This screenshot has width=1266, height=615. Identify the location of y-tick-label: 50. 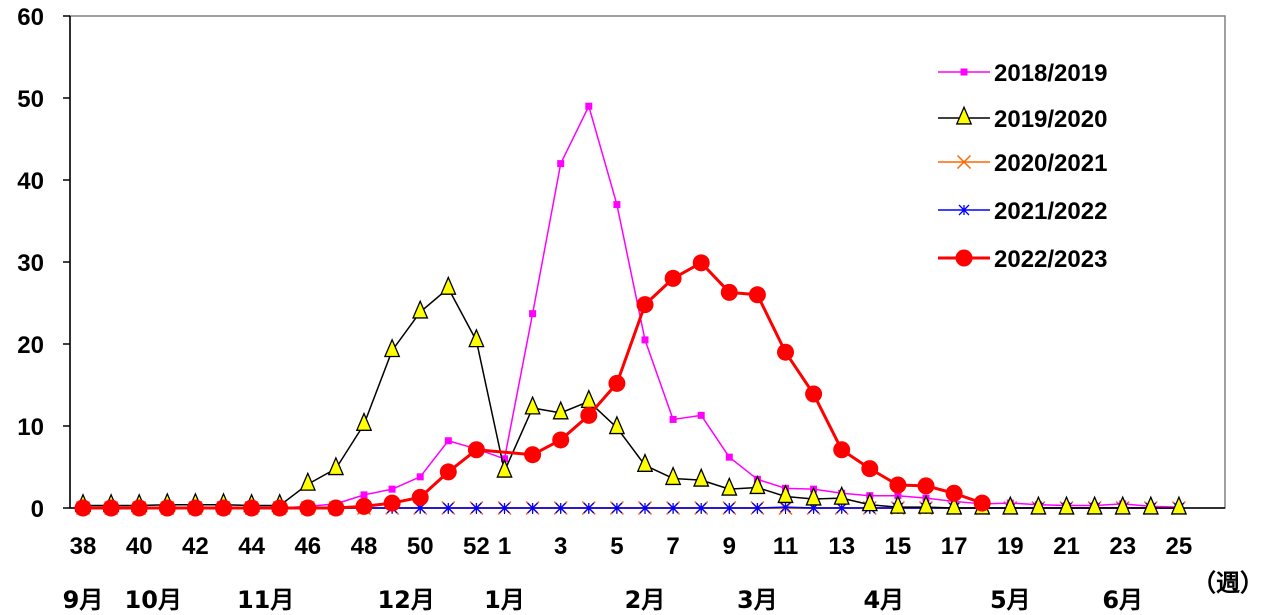
(30, 99).